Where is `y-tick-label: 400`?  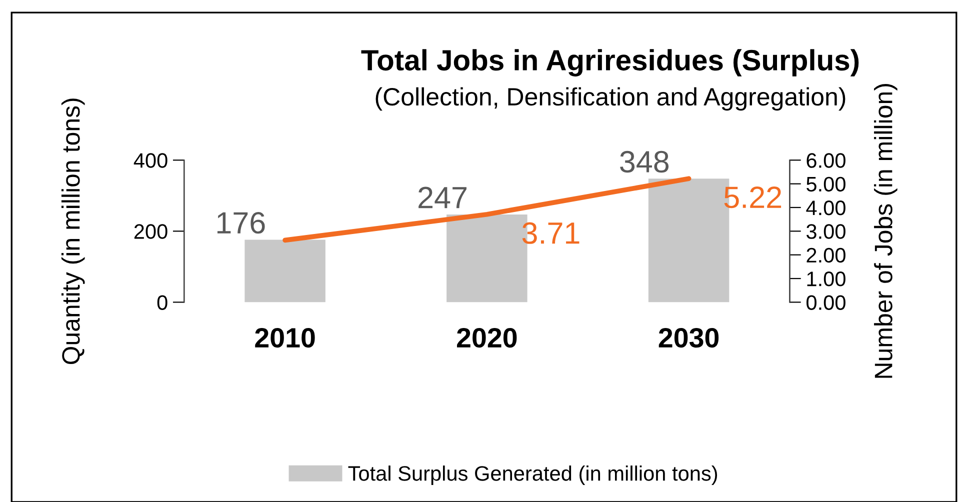 y-tick-label: 400 is located at coordinates (151, 160).